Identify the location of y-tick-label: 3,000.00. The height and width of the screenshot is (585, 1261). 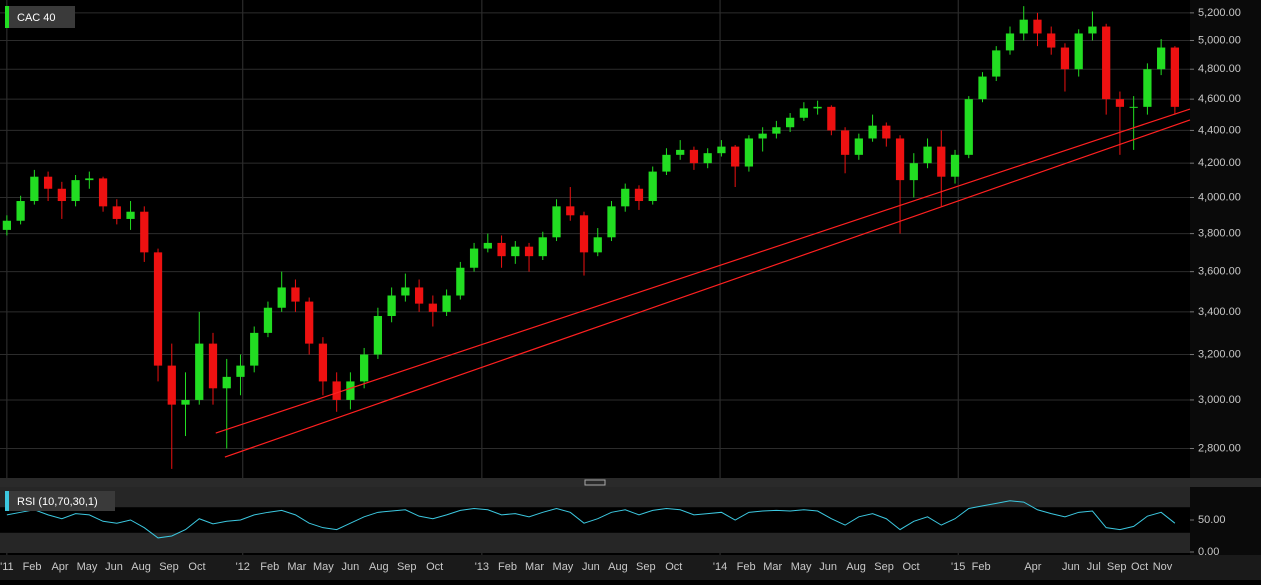
(1219, 400).